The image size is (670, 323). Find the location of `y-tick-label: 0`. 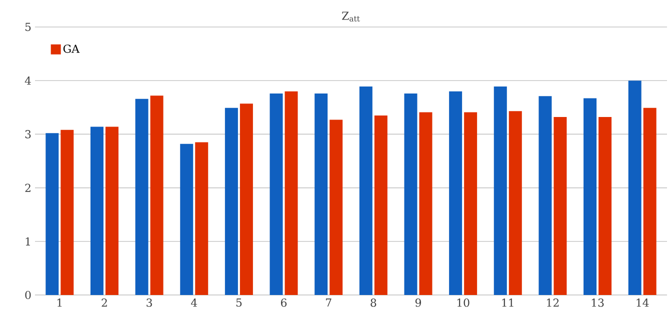

y-tick-label: 0 is located at coordinates (28, 295).